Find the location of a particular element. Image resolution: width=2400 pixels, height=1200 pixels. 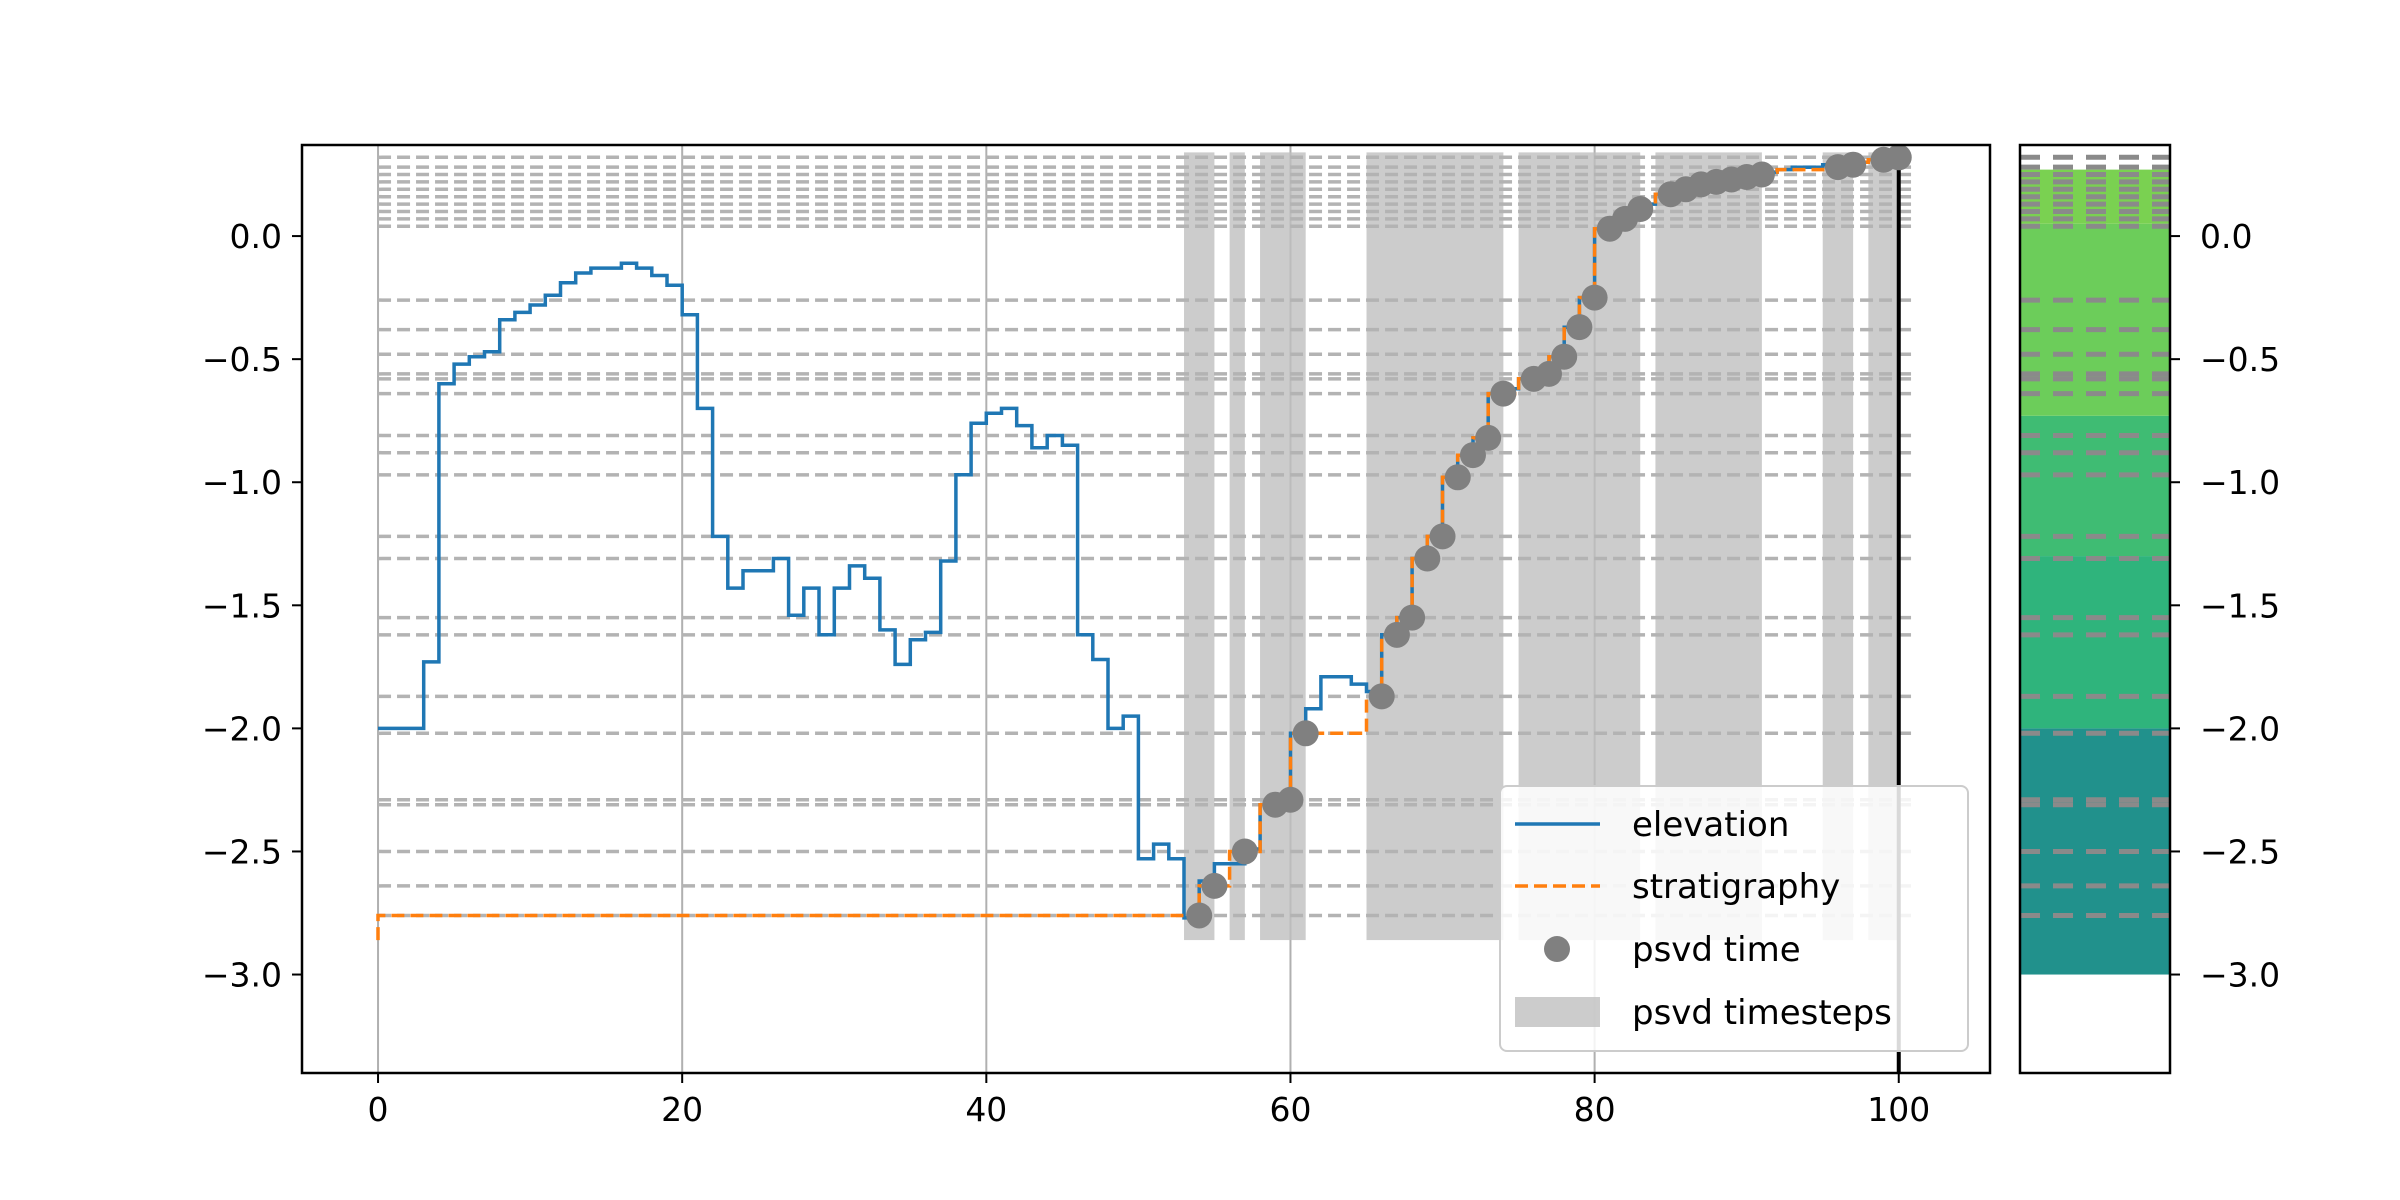

y-tick-label-5: −2.5 is located at coordinates (242, 851).